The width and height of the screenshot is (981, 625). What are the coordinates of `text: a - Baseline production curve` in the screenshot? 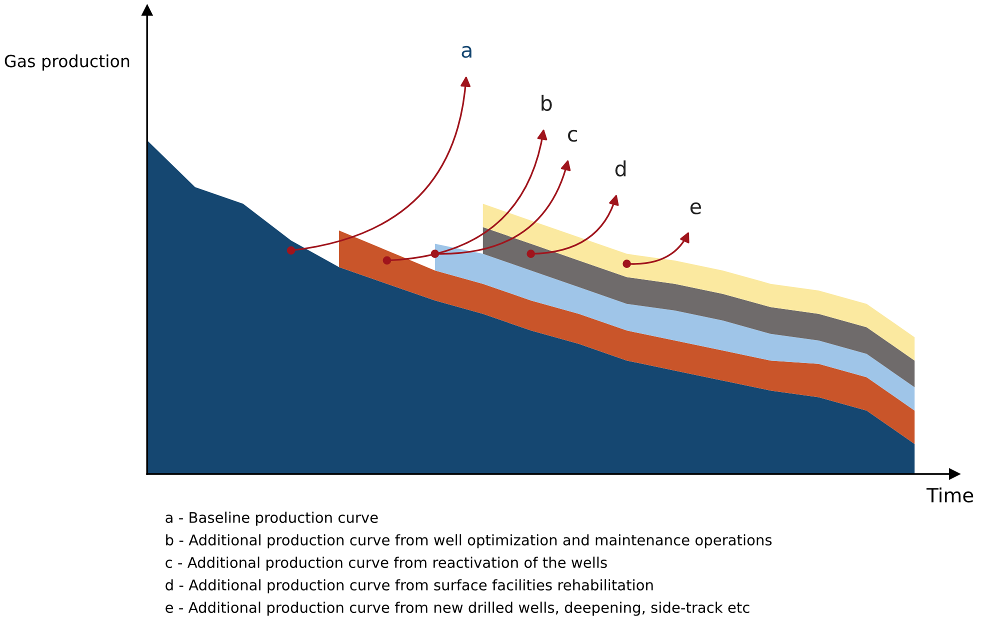 It's located at (272, 519).